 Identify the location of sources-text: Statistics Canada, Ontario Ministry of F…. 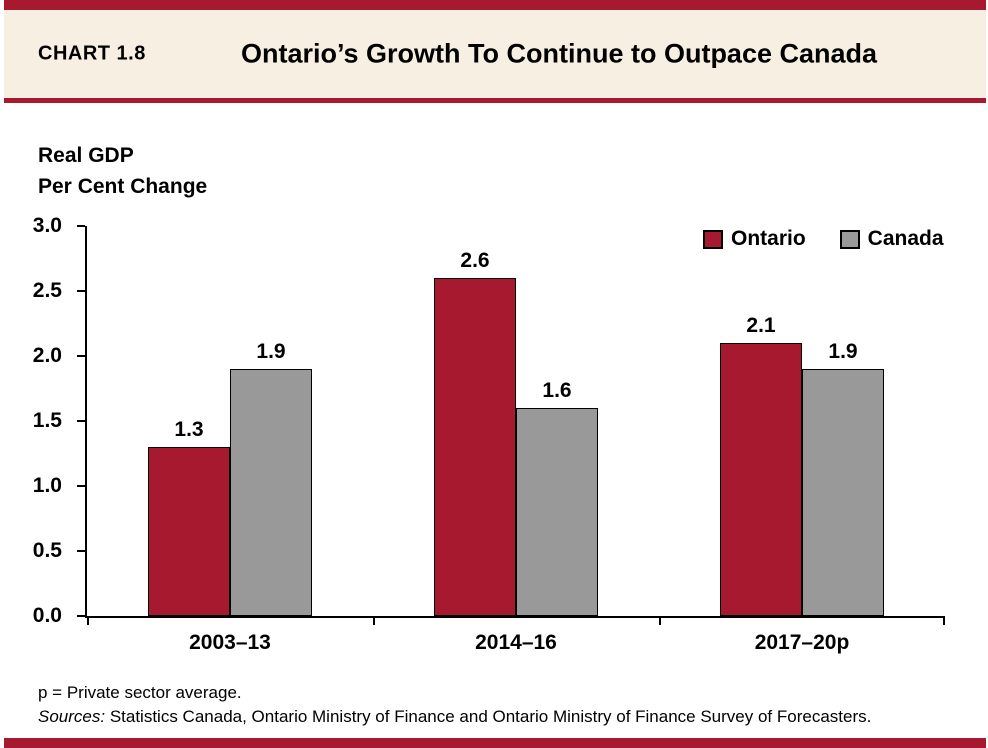
(488, 716).